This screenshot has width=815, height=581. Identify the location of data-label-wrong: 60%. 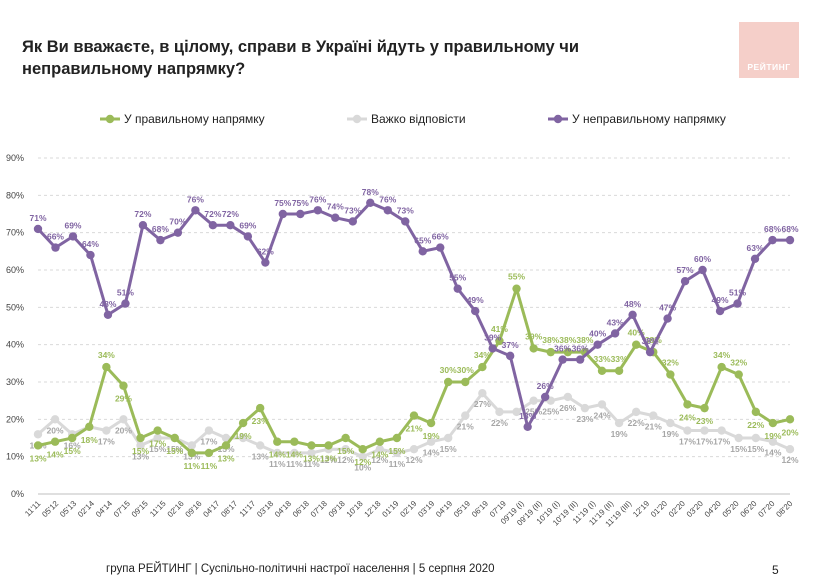
(702, 259).